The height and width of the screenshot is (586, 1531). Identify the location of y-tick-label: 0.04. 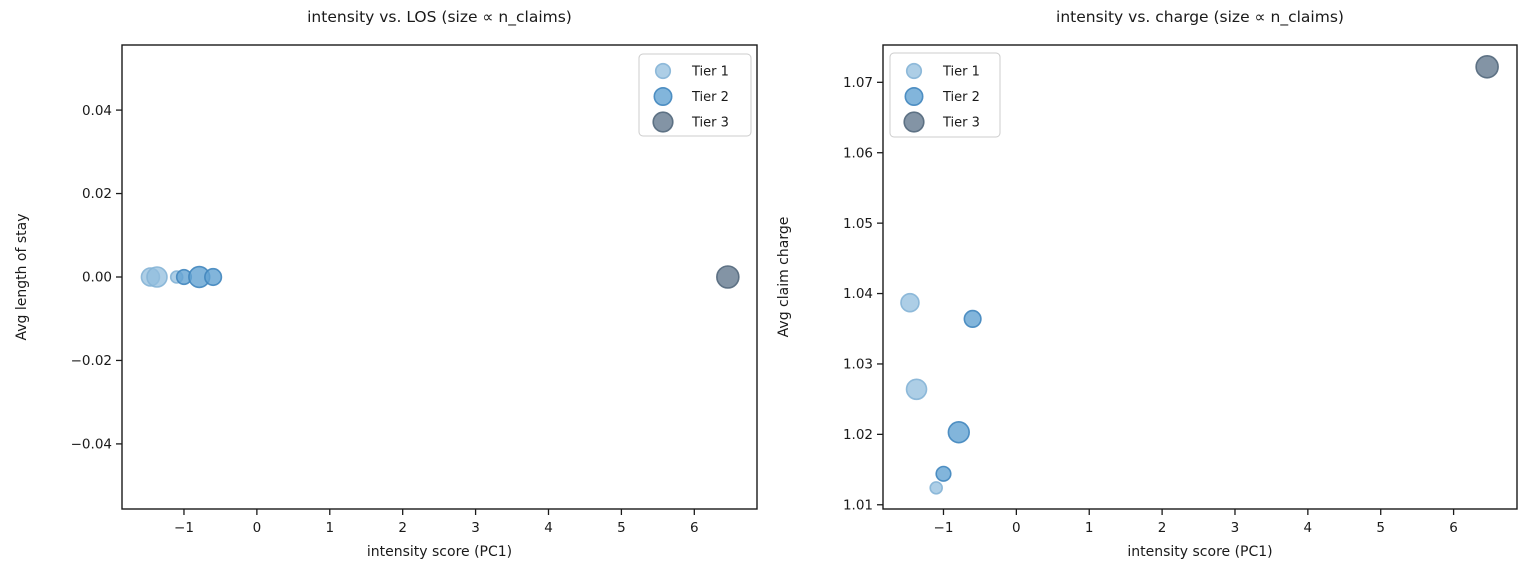
(97, 111).